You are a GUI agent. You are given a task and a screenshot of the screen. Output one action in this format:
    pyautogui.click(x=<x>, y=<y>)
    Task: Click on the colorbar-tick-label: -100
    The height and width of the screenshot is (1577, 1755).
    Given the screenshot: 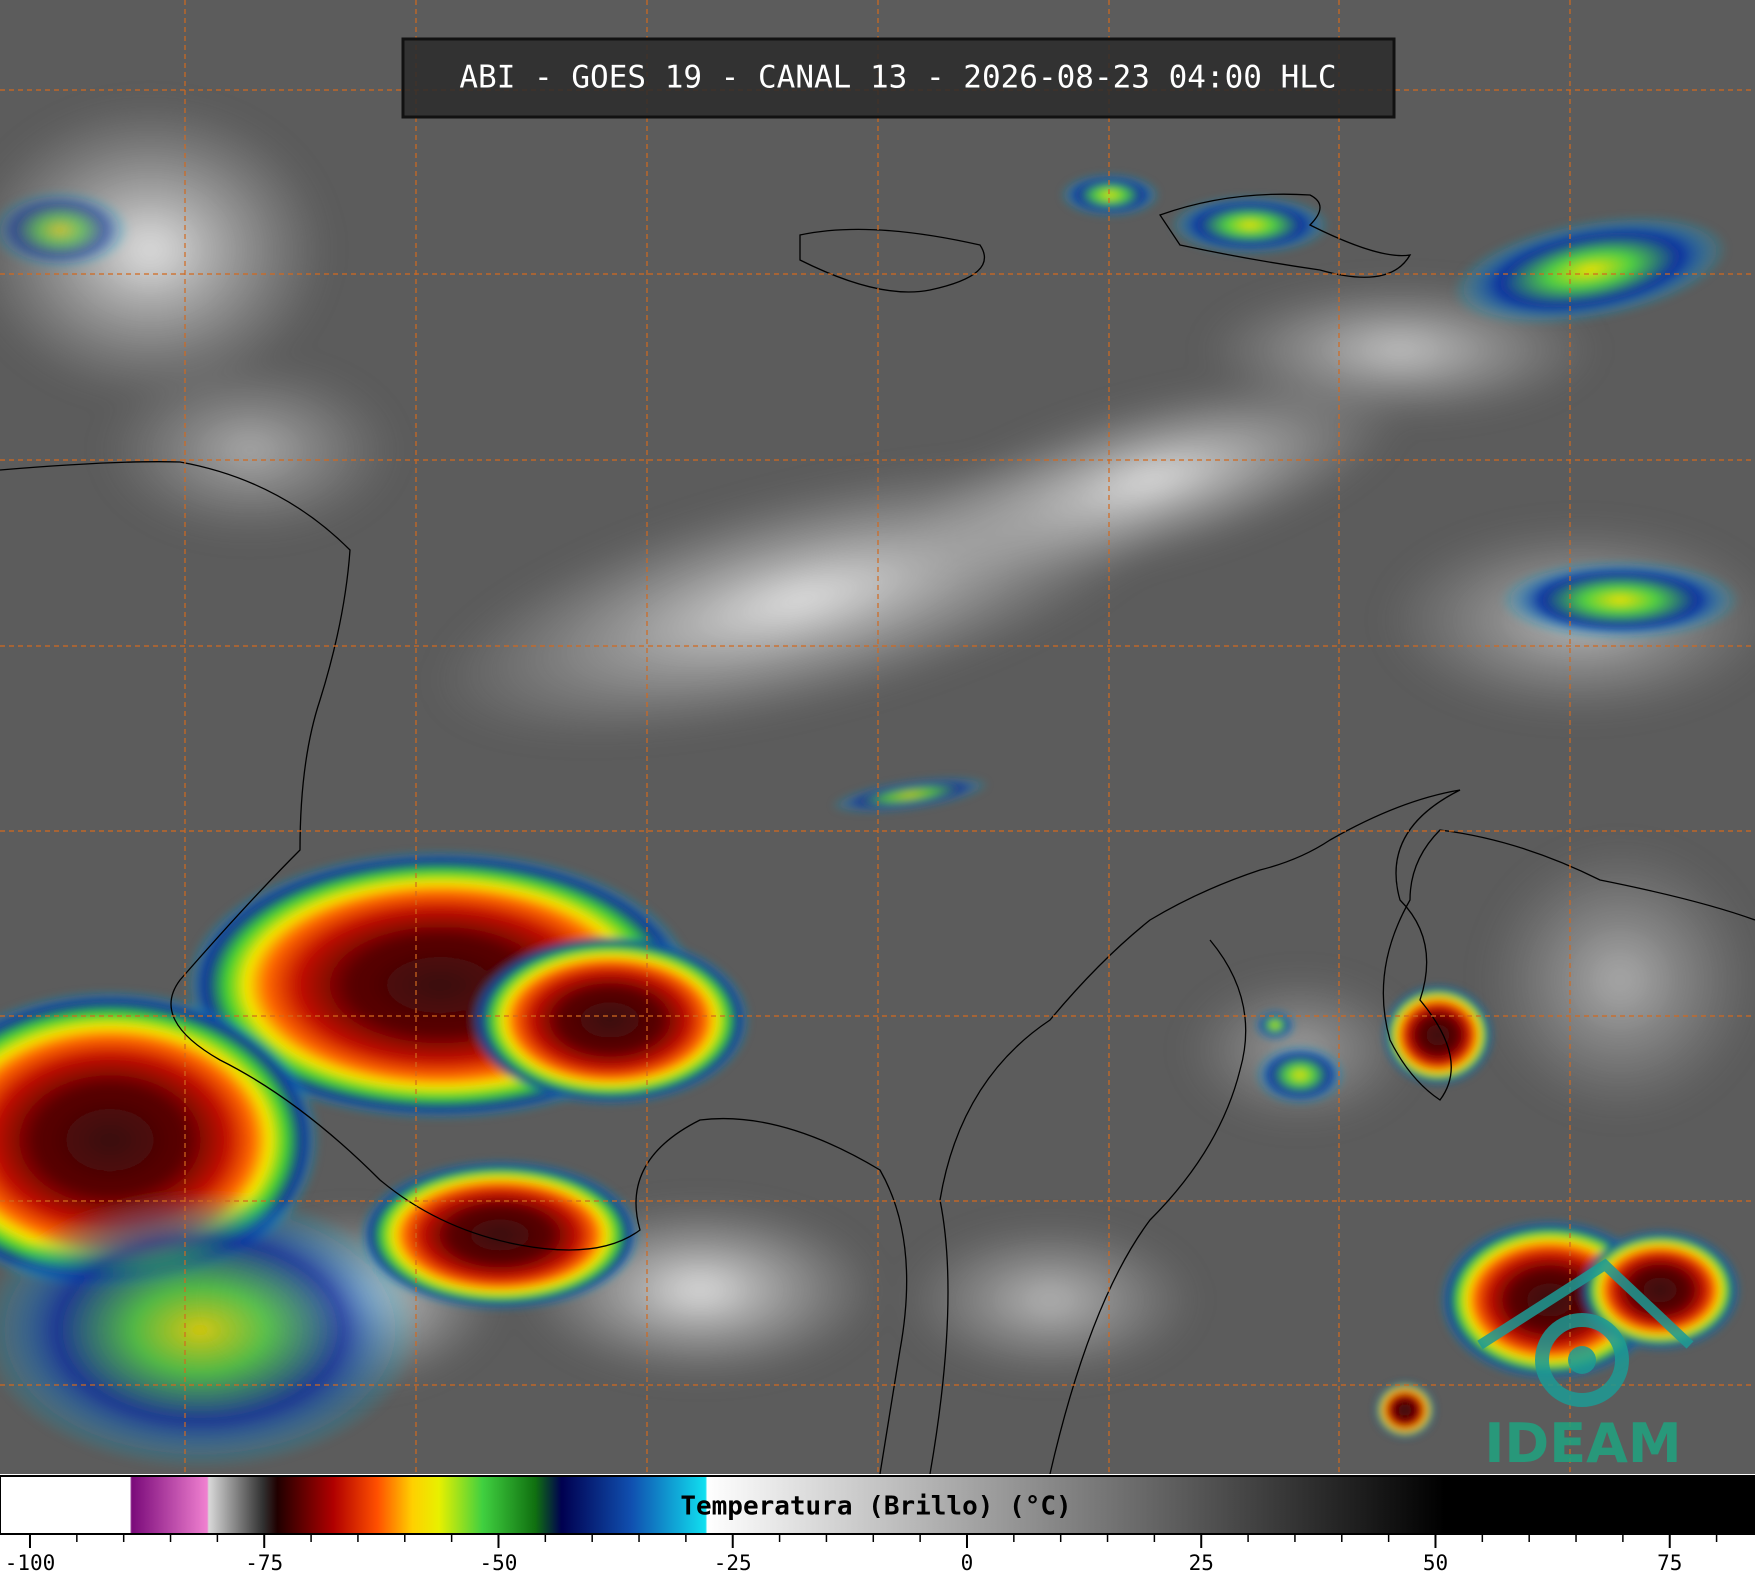 What is the action you would take?
    pyautogui.click(x=30, y=1563)
    